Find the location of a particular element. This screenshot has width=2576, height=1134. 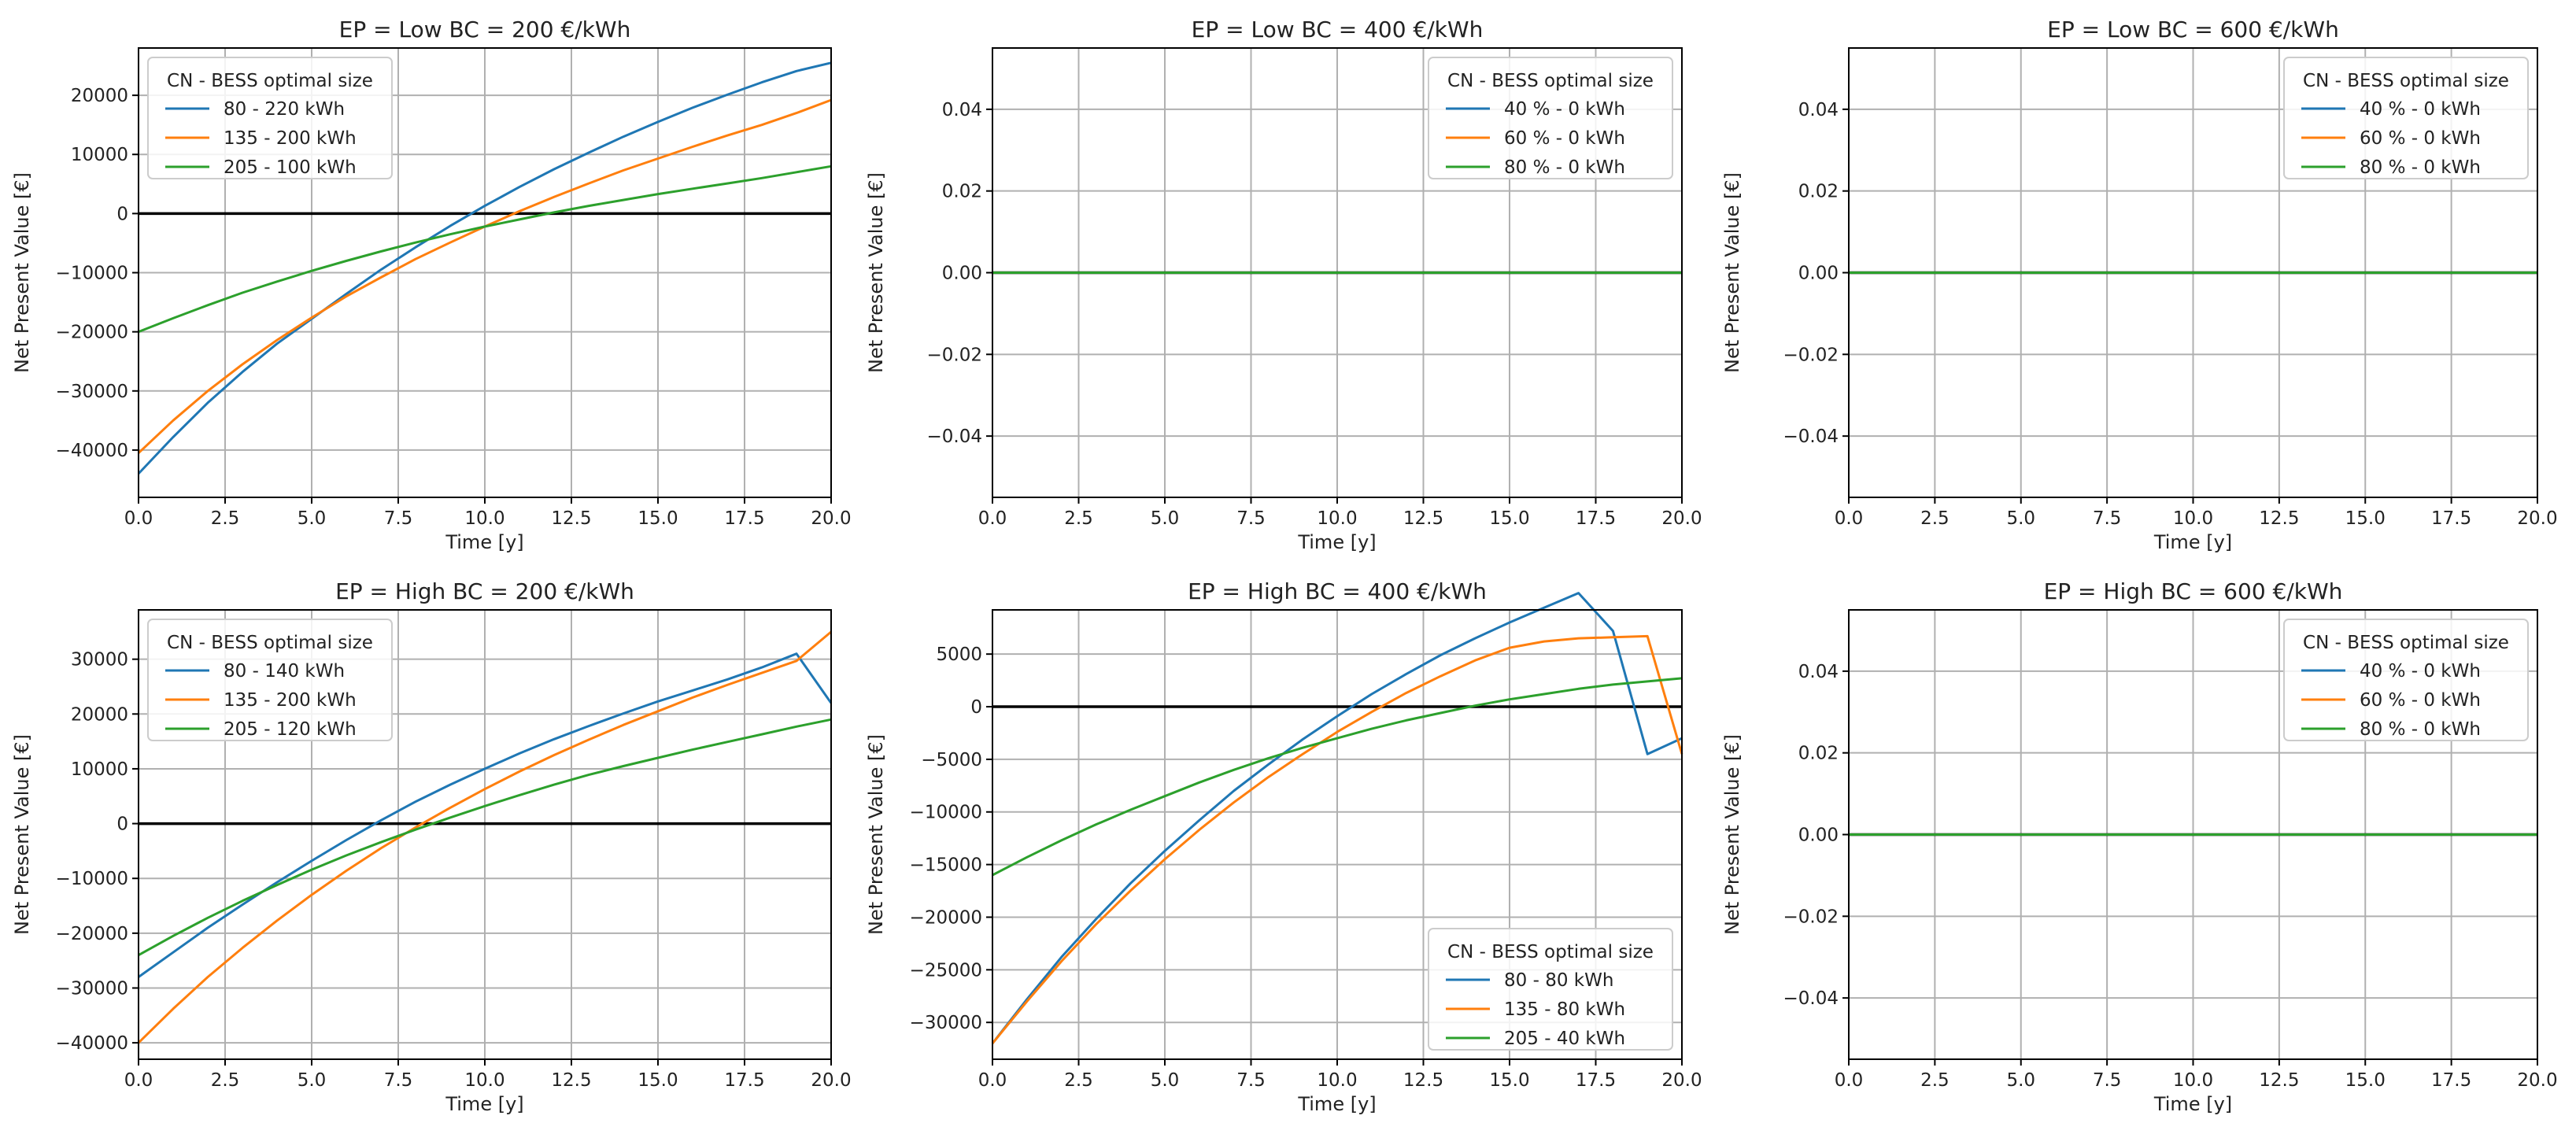

legend-label: 80 - 220 kWh is located at coordinates (284, 109).